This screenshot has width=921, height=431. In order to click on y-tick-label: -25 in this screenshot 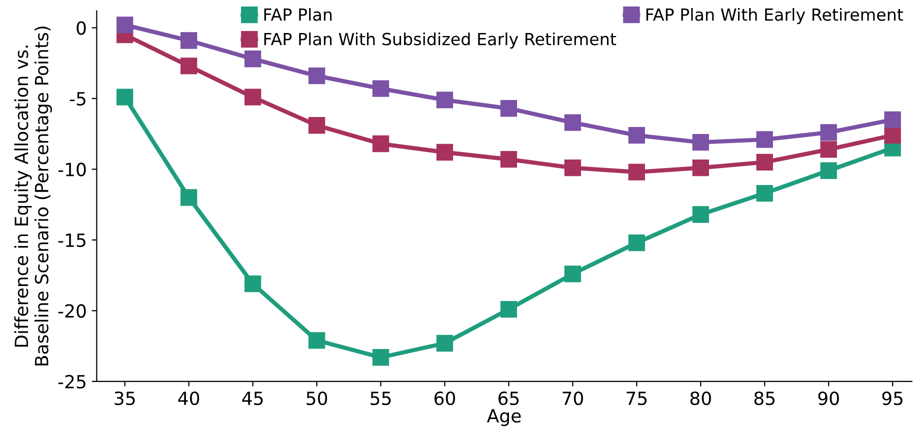, I will do `click(72, 381)`.